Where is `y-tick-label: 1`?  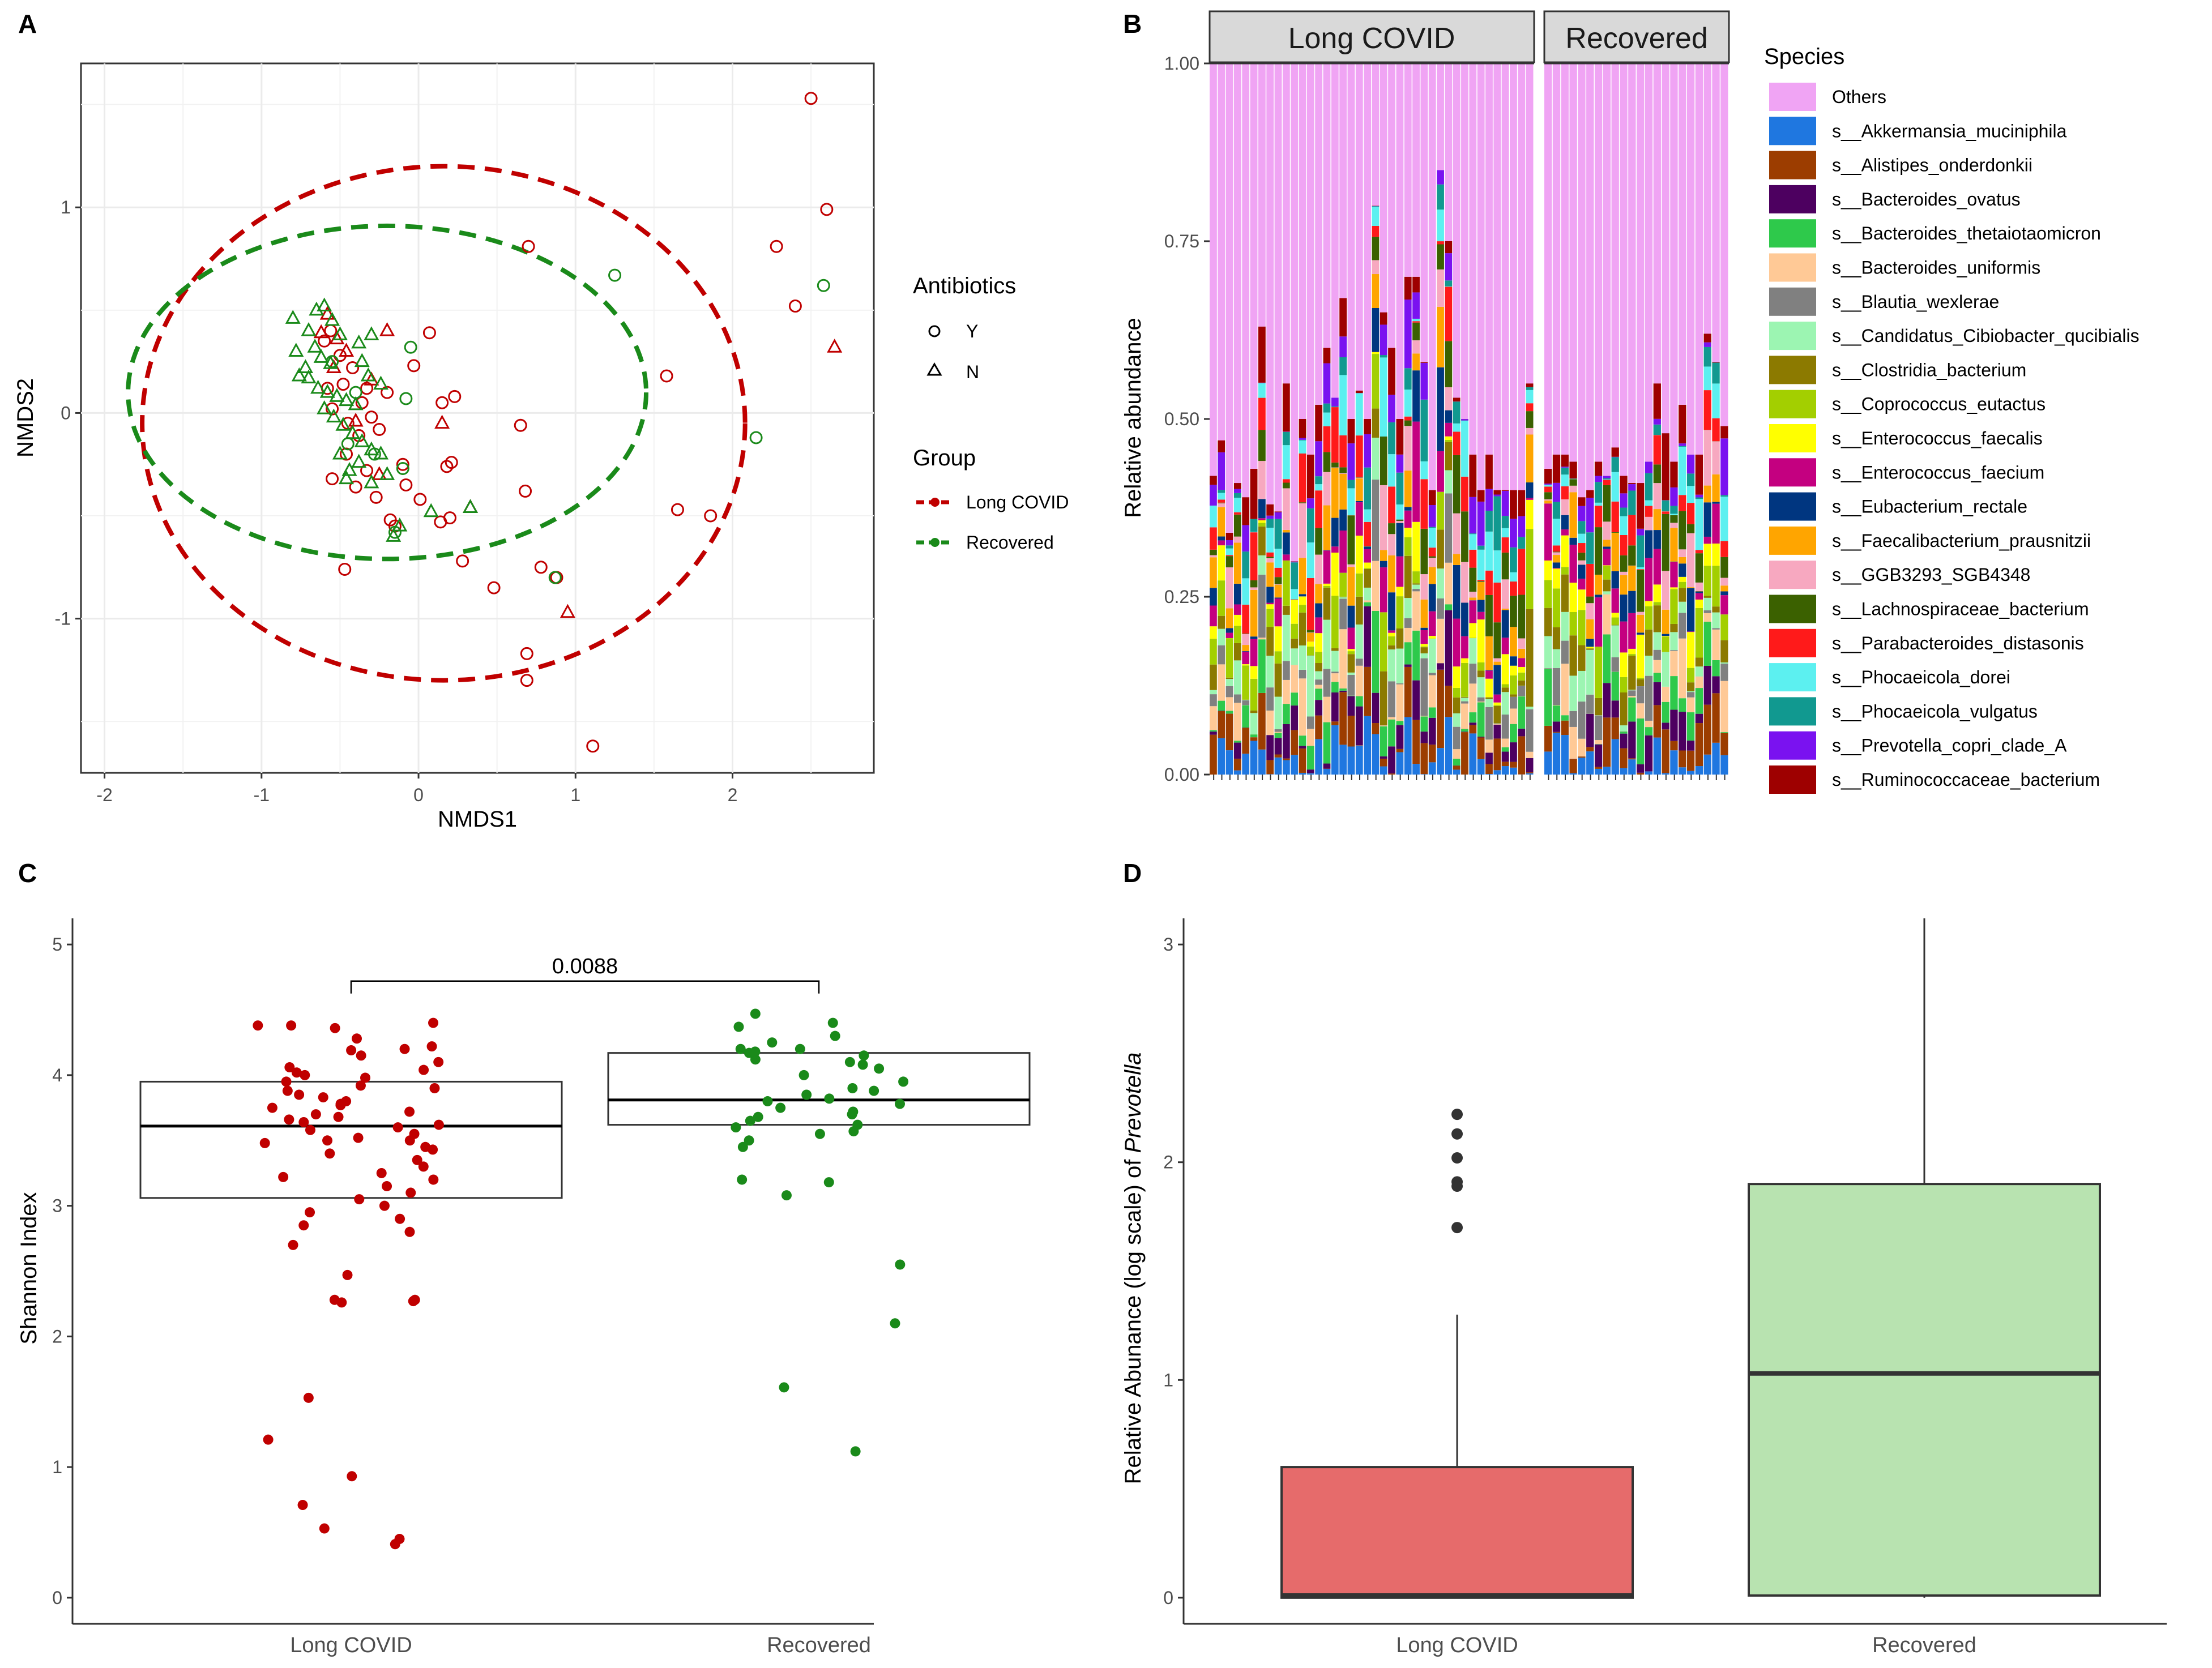
y-tick-label: 1 is located at coordinates (1168, 1380).